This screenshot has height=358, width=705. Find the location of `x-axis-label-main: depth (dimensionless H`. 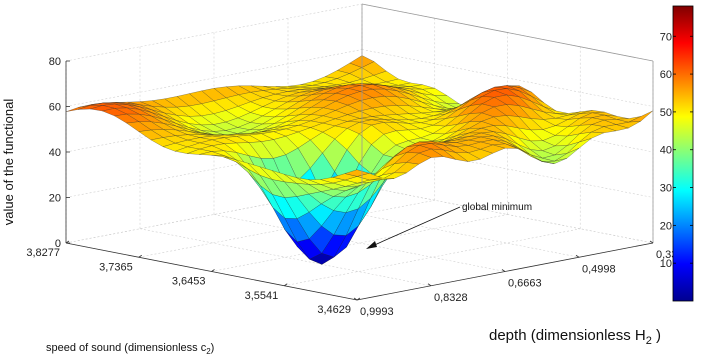

x-axis-label-main: depth (dimensionless H is located at coordinates (567, 335).